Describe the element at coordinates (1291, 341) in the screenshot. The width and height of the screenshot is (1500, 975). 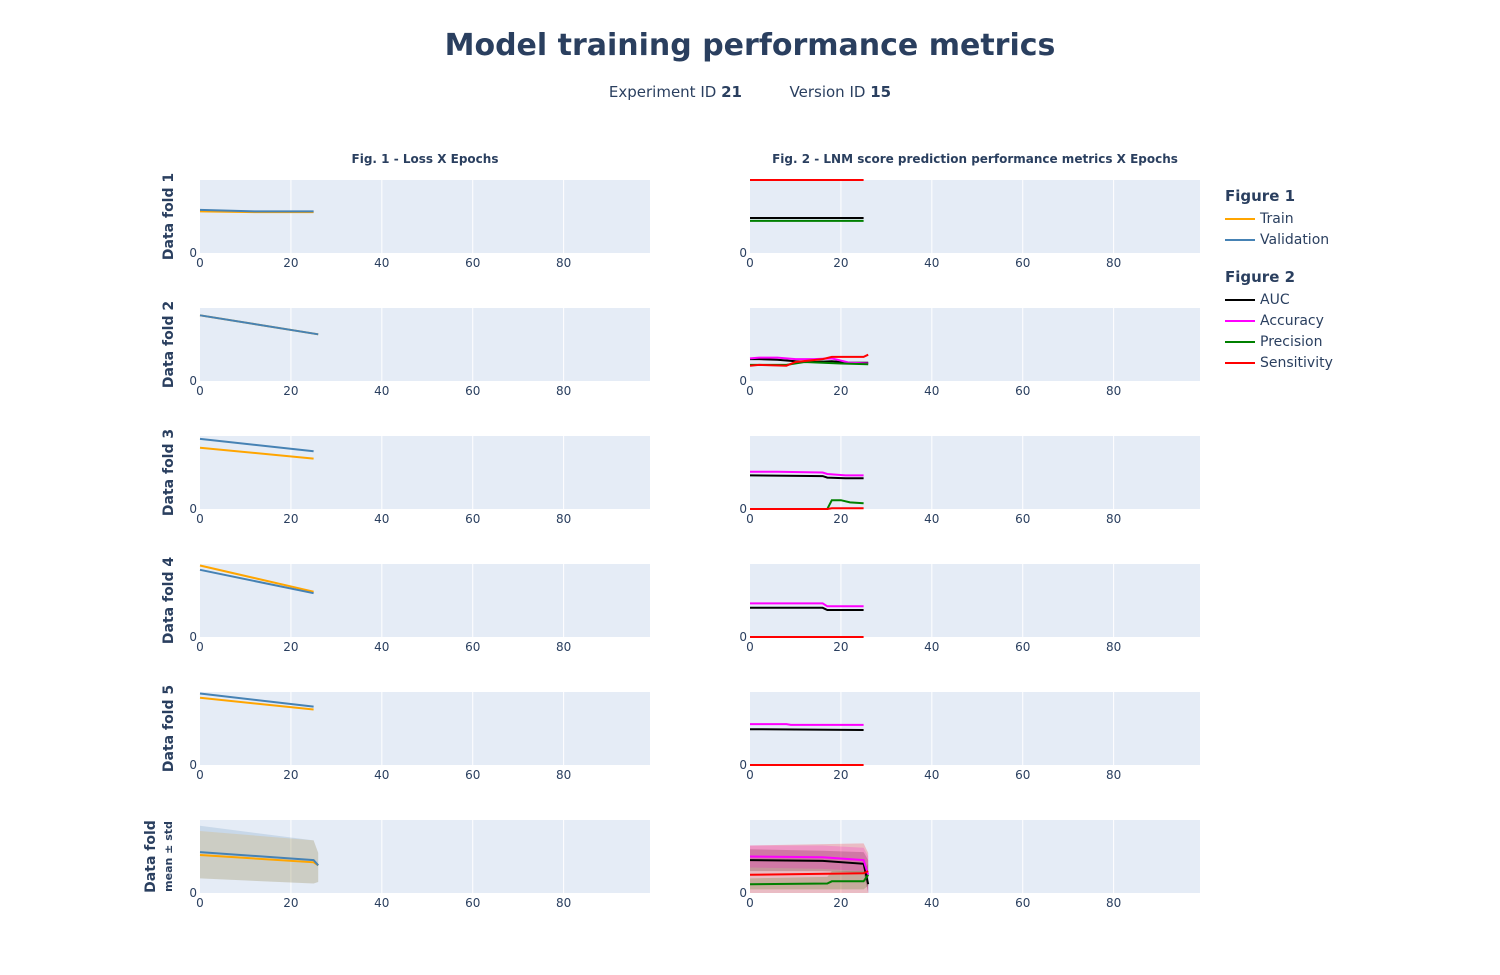
I see `legend-label: Precision` at that location.